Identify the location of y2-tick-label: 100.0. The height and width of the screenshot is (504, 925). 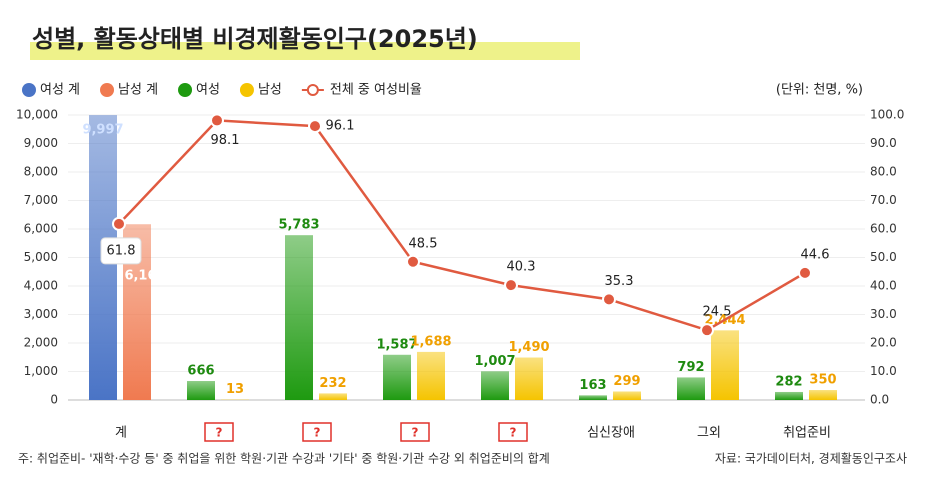
(887, 115).